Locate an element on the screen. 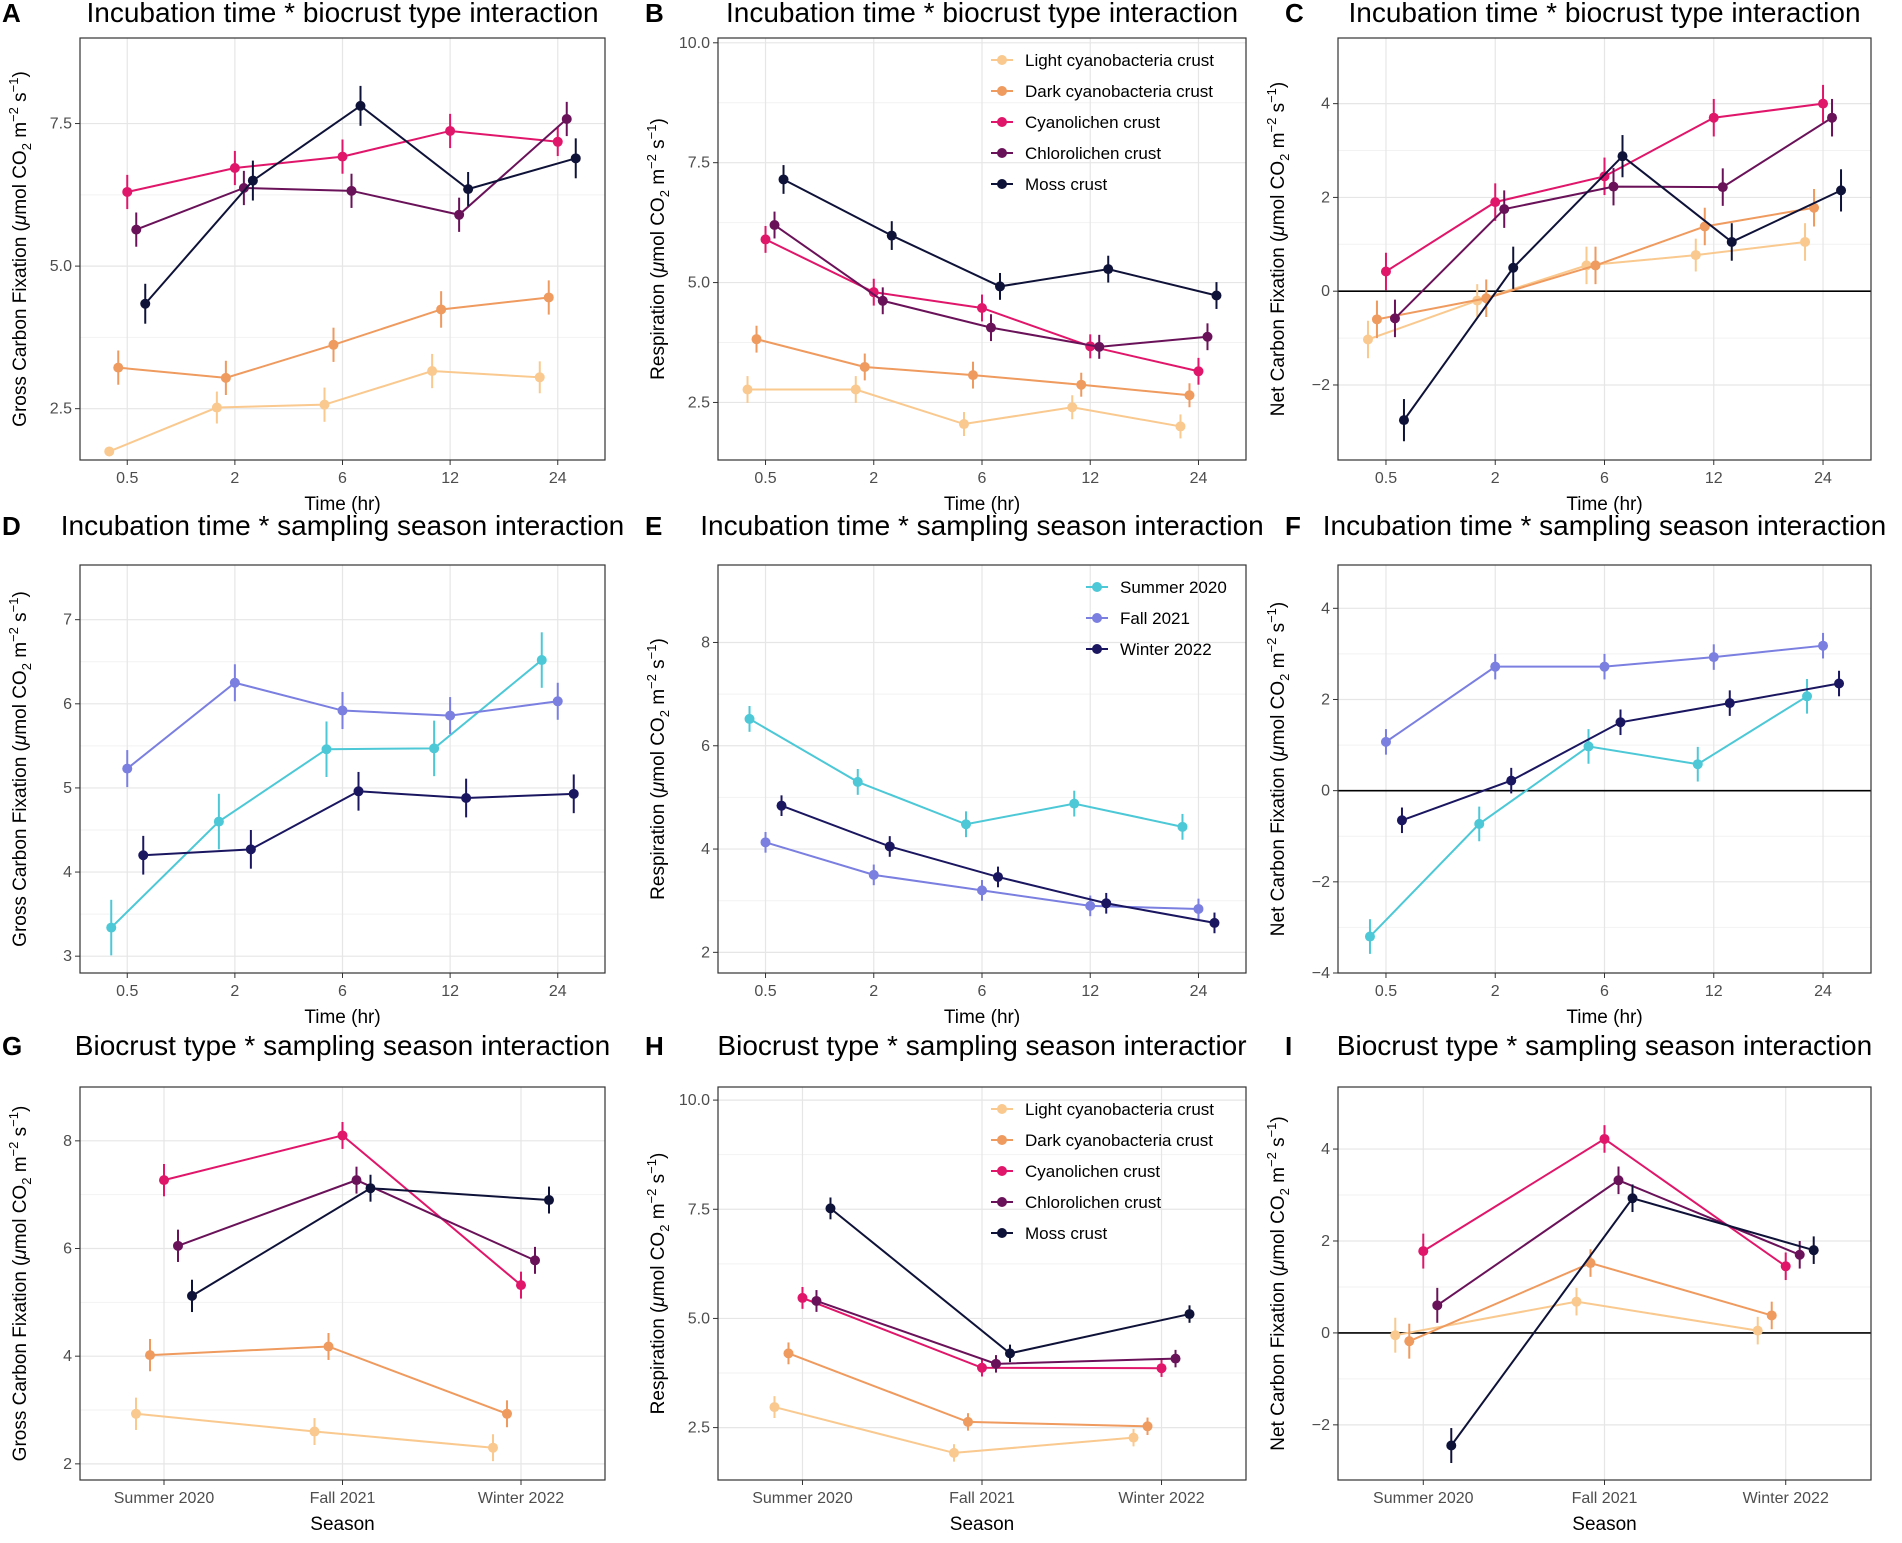 This screenshot has height=1543, width=1902. panel-letter: A is located at coordinates (11, 14).